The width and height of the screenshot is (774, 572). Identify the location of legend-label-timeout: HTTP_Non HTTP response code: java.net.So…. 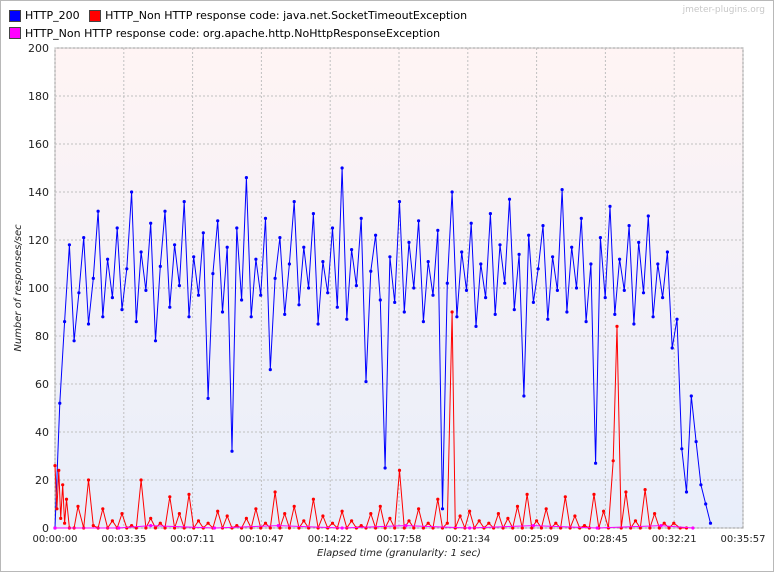
(286, 15).